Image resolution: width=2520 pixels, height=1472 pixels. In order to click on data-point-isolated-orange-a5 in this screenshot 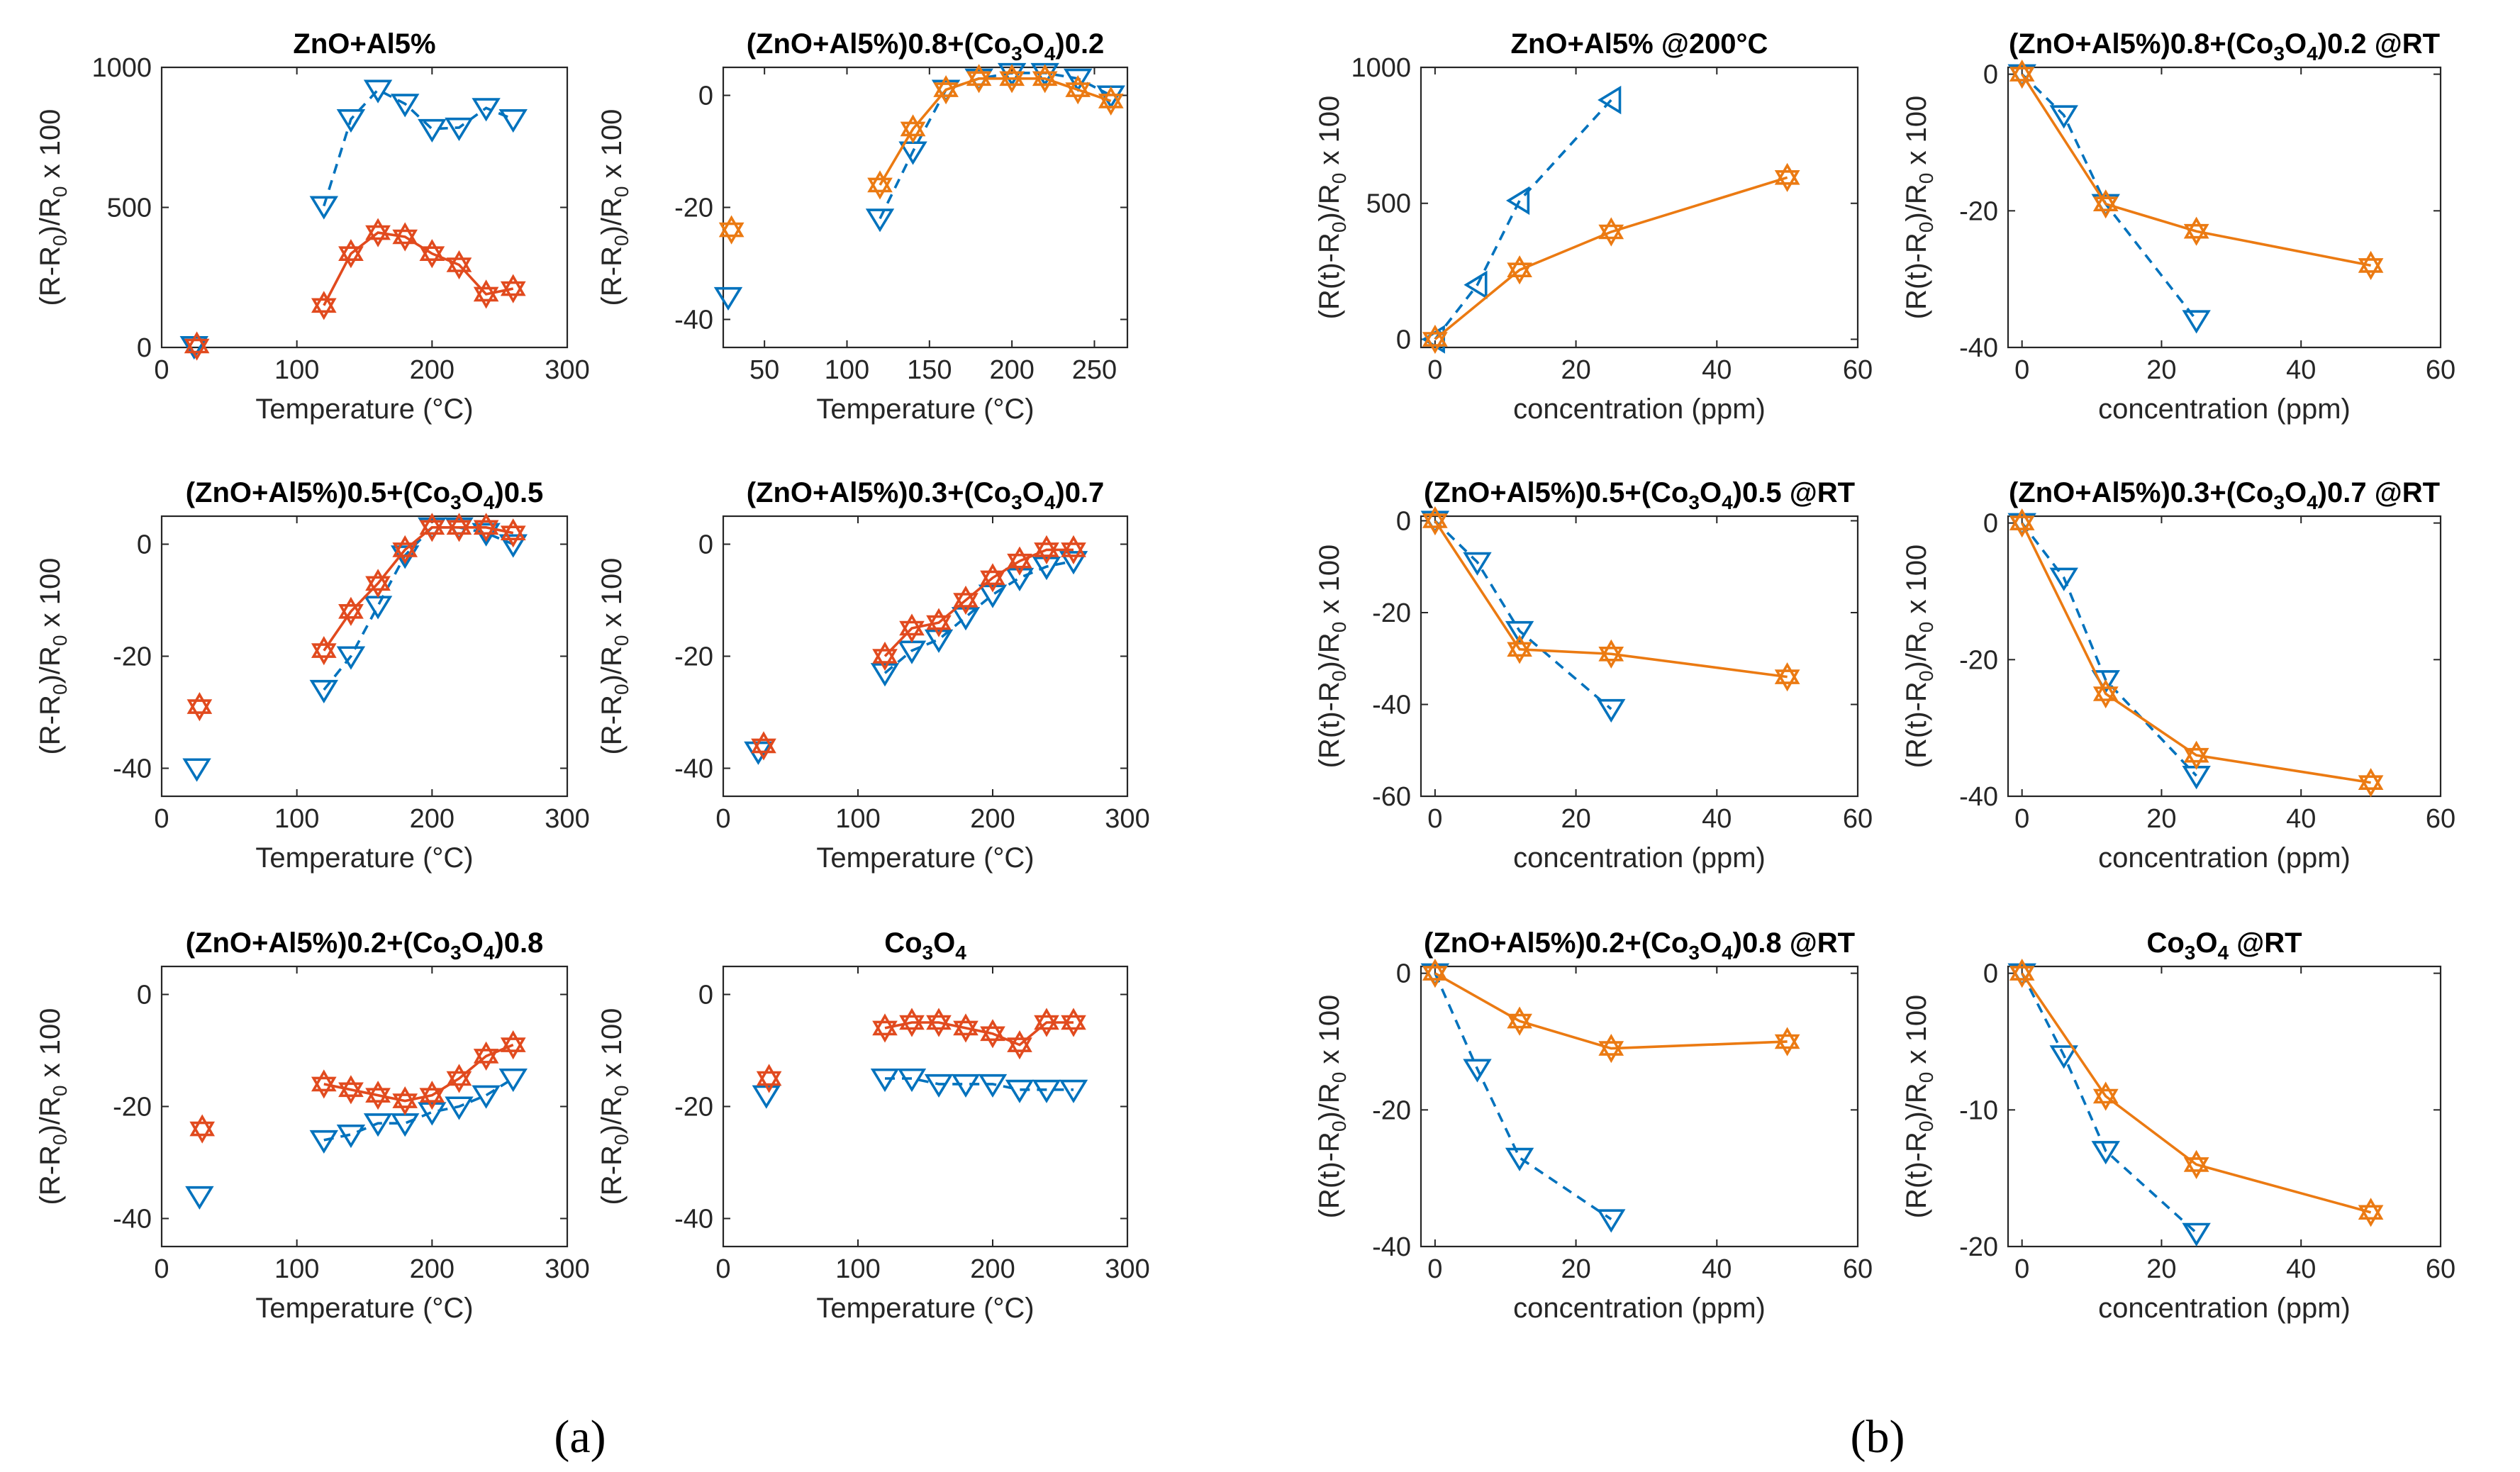, I will do `click(202, 1129)`.